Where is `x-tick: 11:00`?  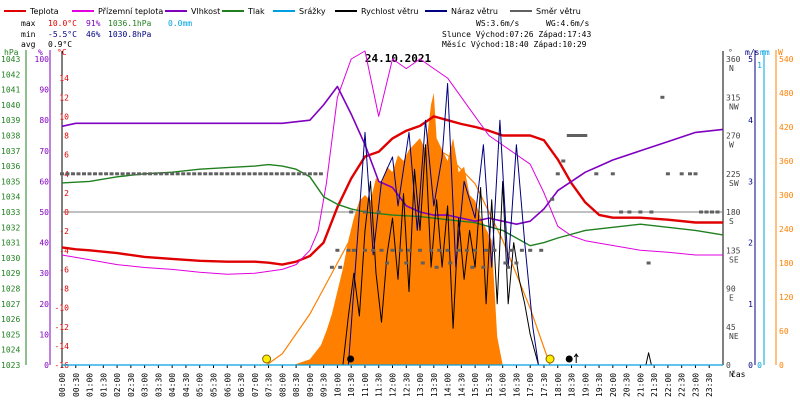 x-tick: 11:00 is located at coordinates (365, 385).